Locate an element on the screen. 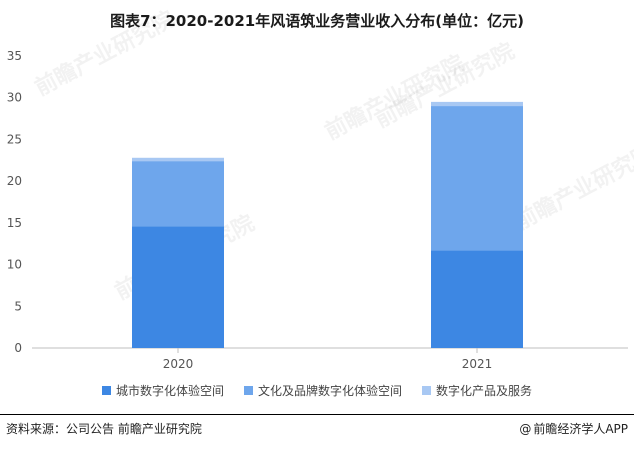  legend-label: 城市数字化体验空间 is located at coordinates (169, 391).